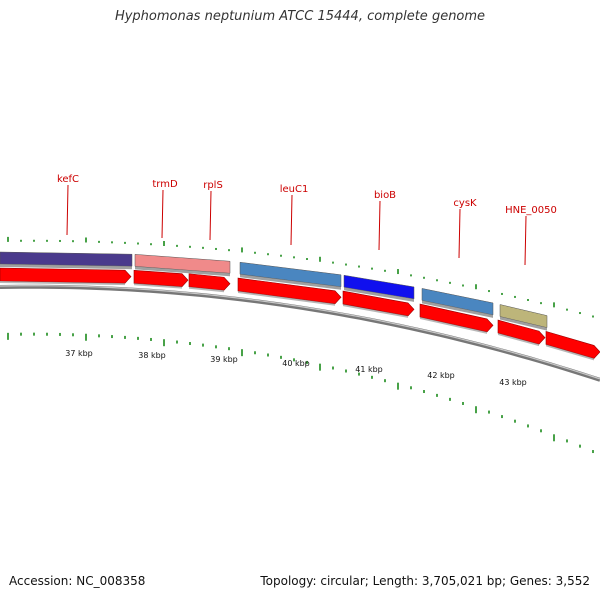 The width and height of the screenshot is (600, 600). What do you see at coordinates (79, 353) in the screenshot?
I see `kbp-label: 37 kbp` at bounding box center [79, 353].